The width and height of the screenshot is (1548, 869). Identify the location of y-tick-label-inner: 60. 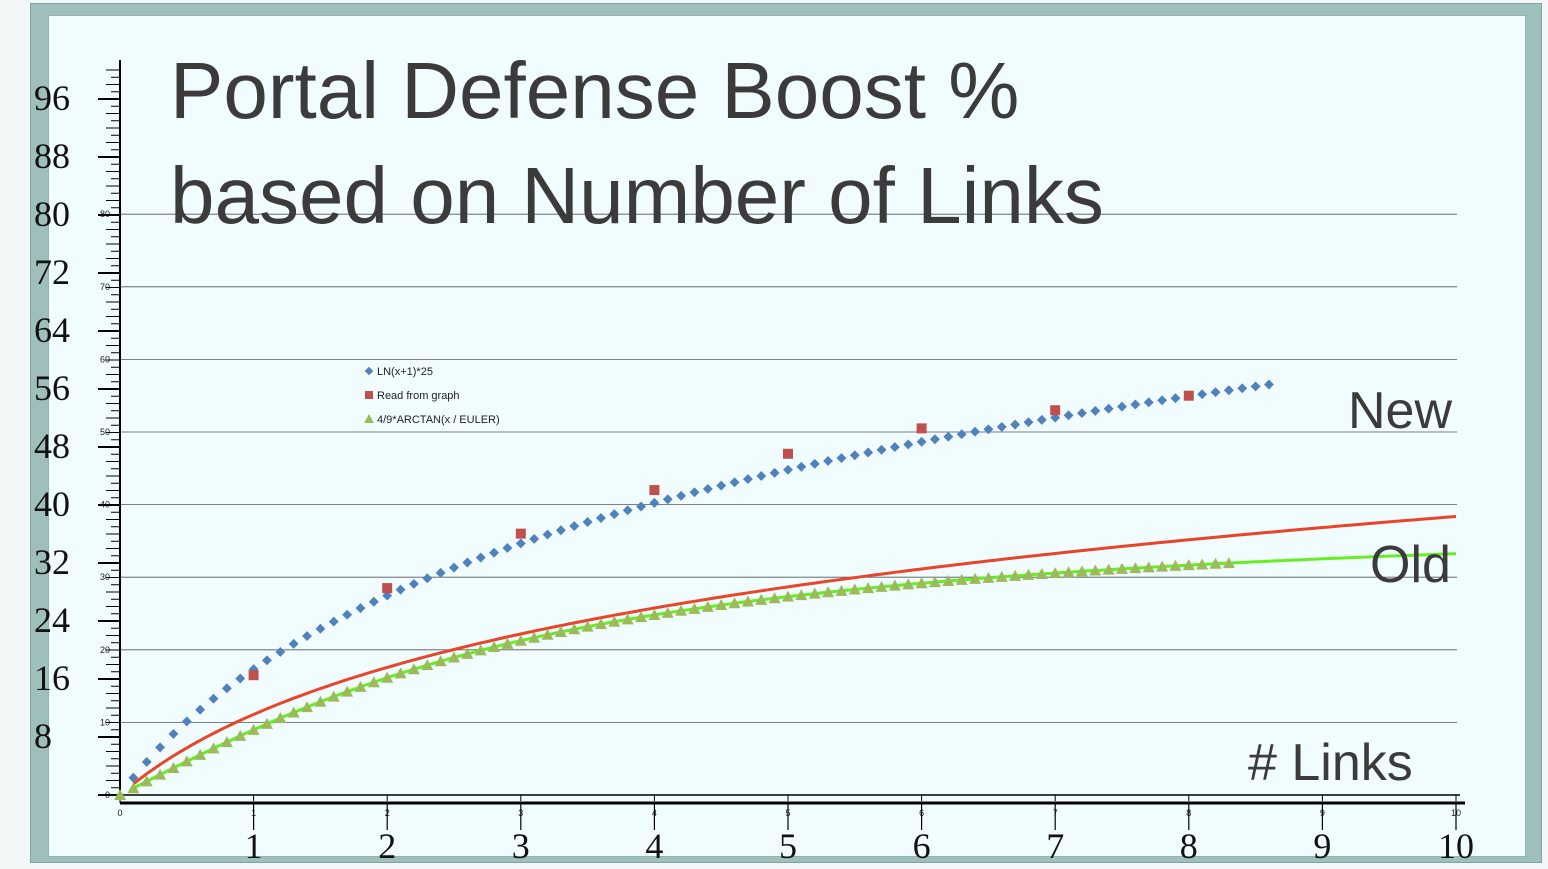
(105, 359).